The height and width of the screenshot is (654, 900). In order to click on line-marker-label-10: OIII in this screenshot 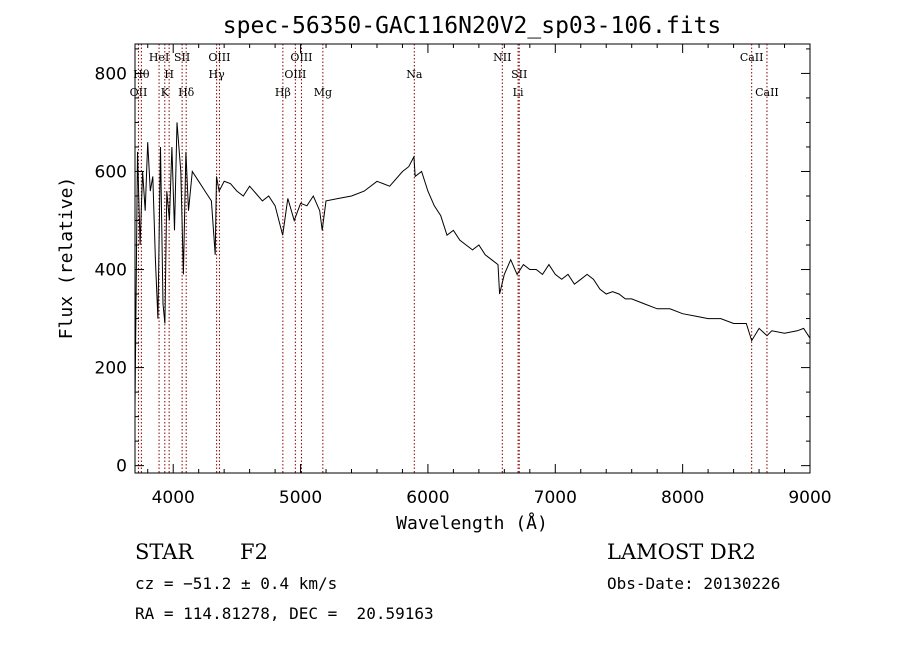, I will do `click(295, 74)`.